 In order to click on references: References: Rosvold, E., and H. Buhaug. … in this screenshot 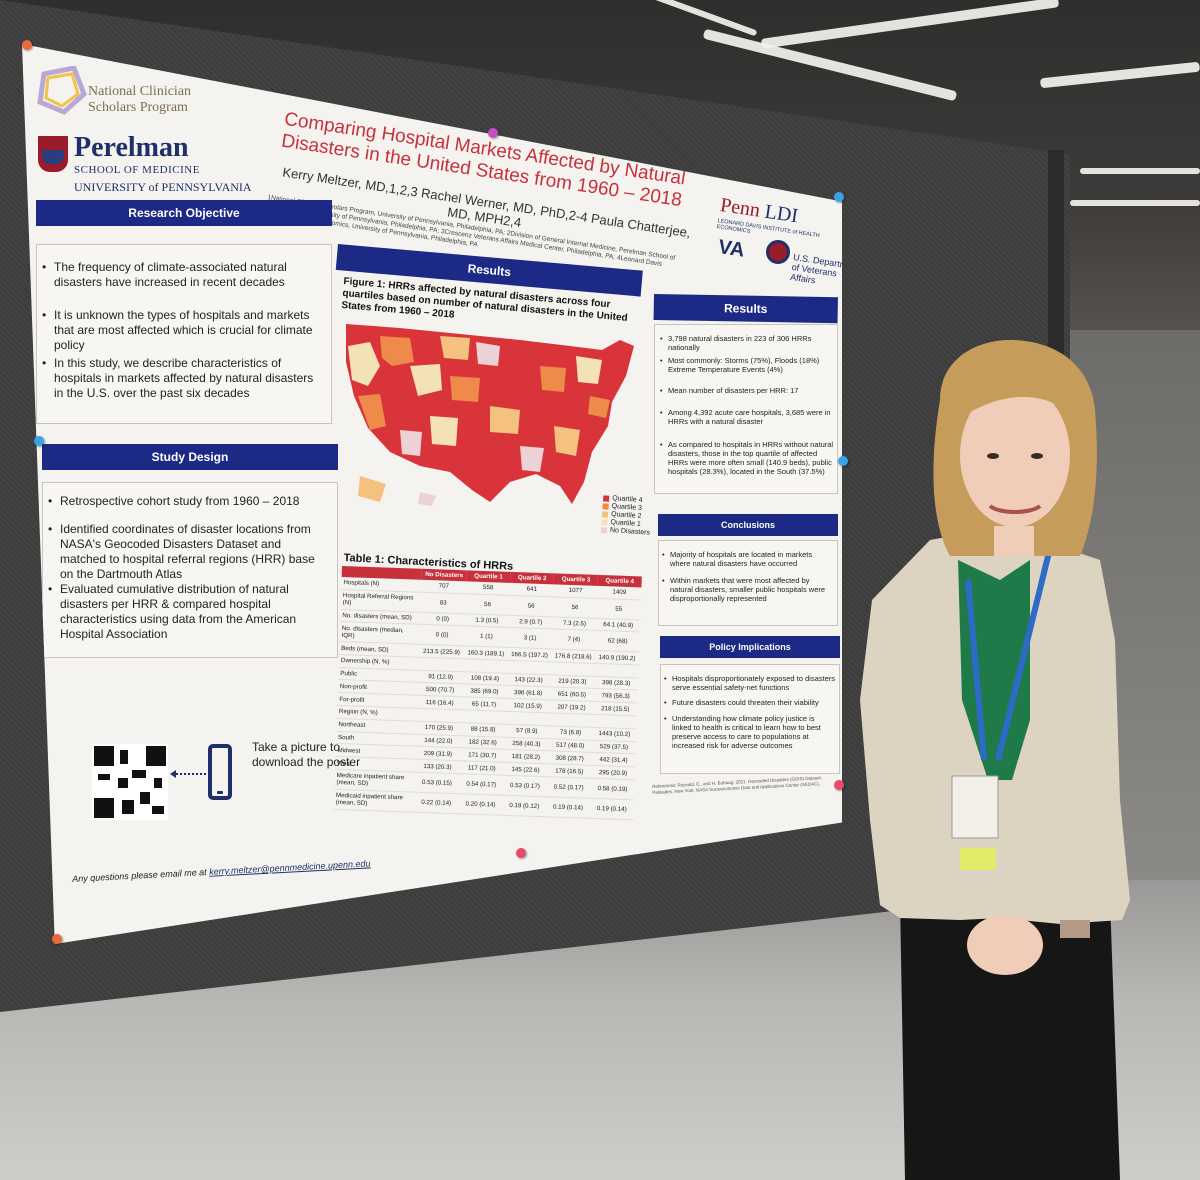, I will do `click(737, 785)`.